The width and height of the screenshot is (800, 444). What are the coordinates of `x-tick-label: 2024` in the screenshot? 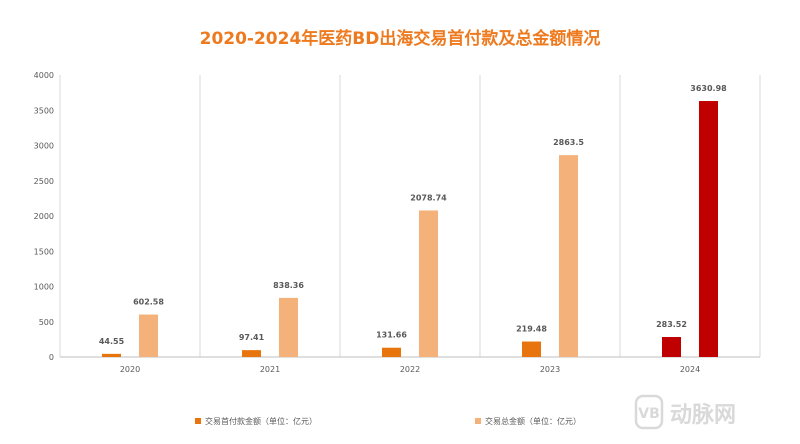 It's located at (690, 369).